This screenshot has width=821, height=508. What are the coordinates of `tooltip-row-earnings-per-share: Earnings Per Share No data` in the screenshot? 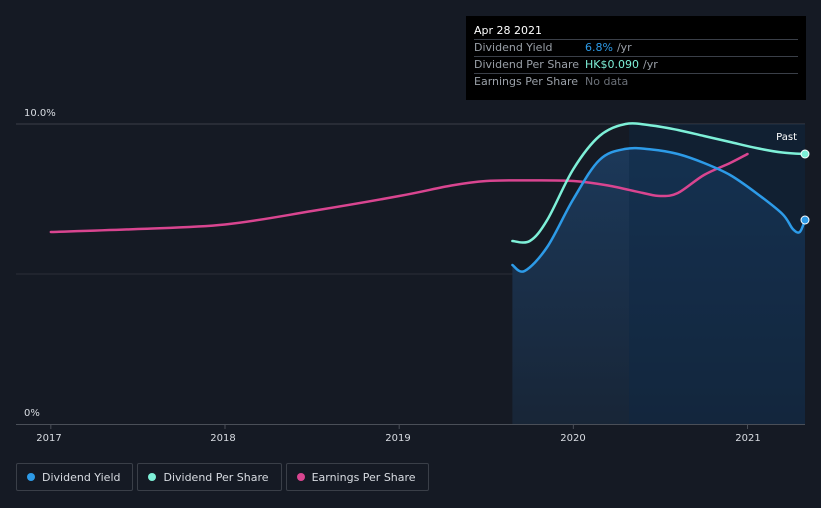 It's located at (636, 81).